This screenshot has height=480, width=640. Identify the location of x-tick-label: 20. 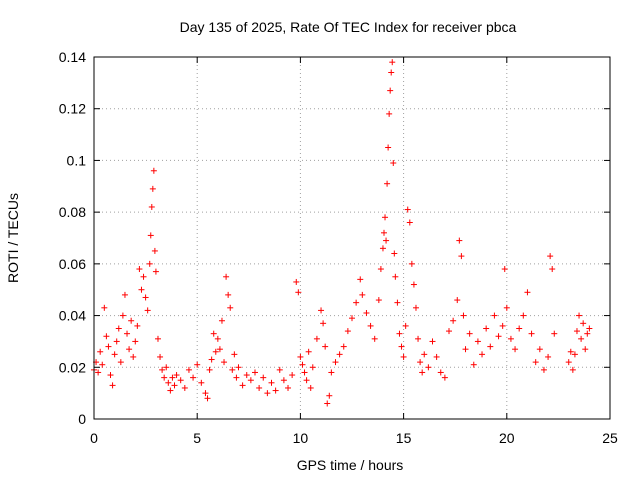
(507, 438).